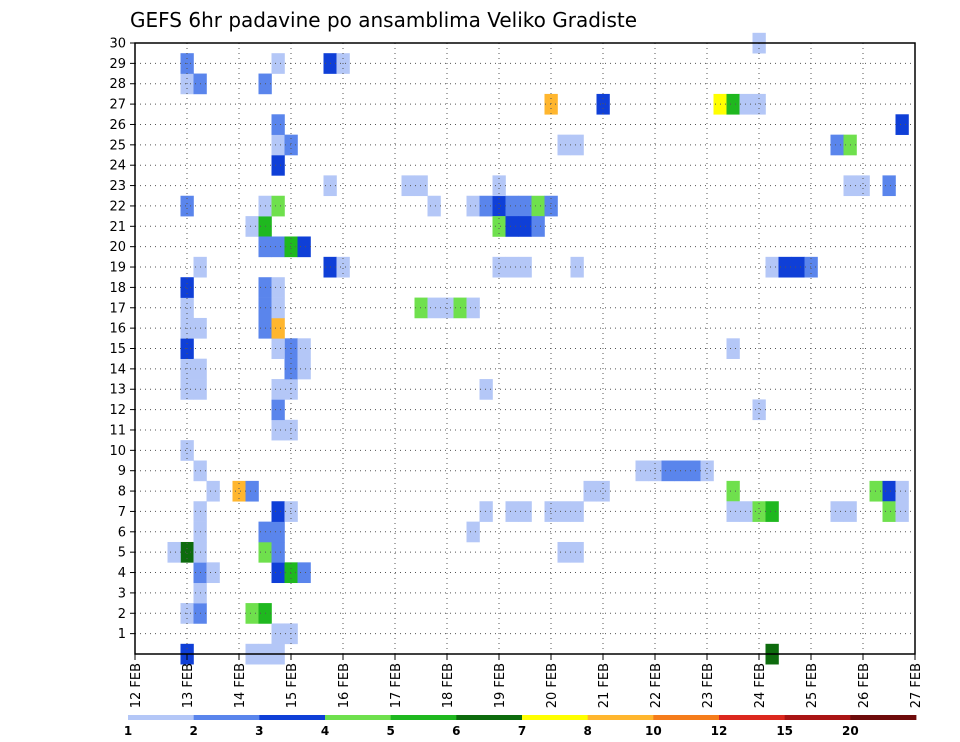 The width and height of the screenshot is (960, 742). What do you see at coordinates (117, 227) in the screenshot?
I see `y-tick-label: 21` at bounding box center [117, 227].